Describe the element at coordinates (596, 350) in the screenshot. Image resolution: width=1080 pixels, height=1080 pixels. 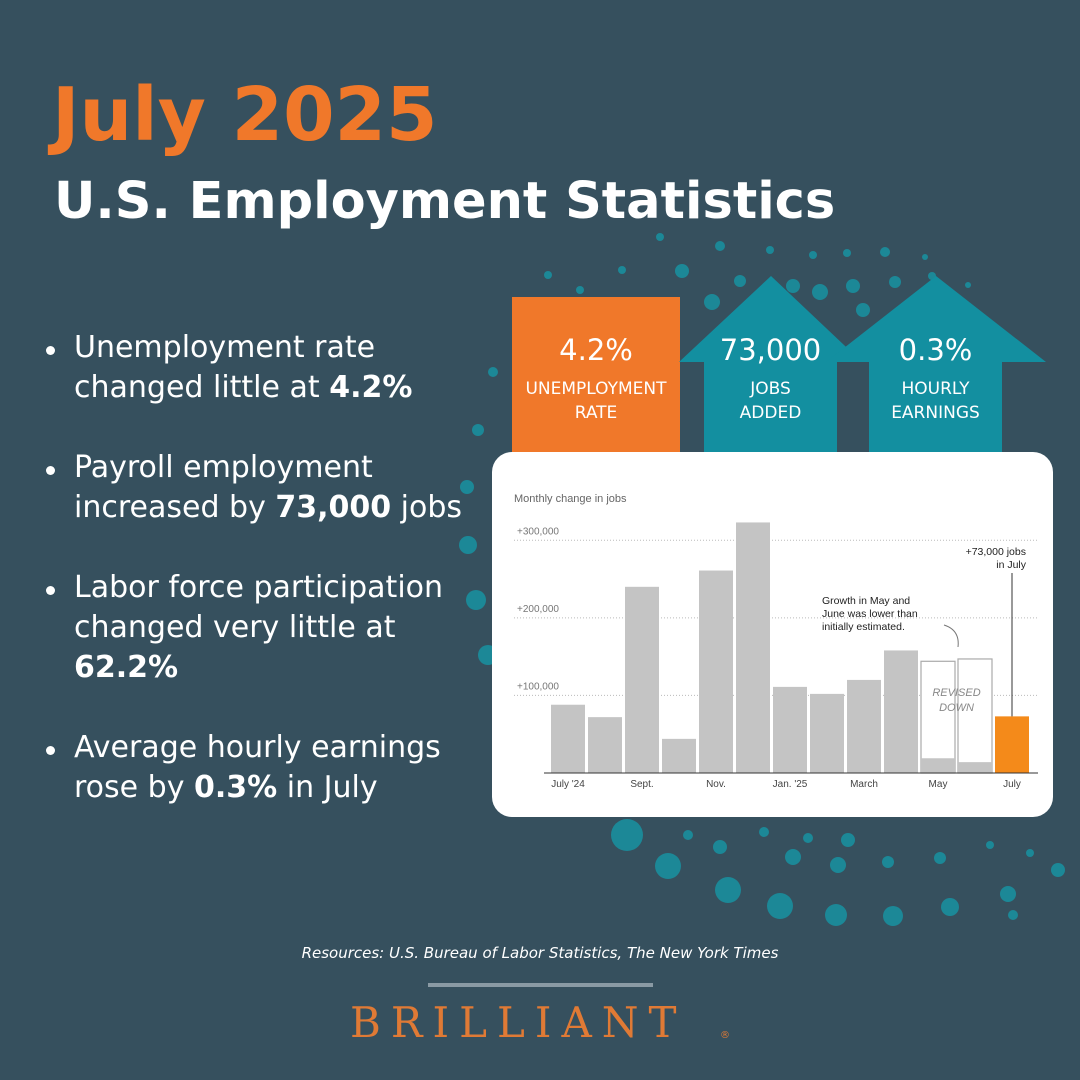
I see `stat-value: 4.2%` at that location.